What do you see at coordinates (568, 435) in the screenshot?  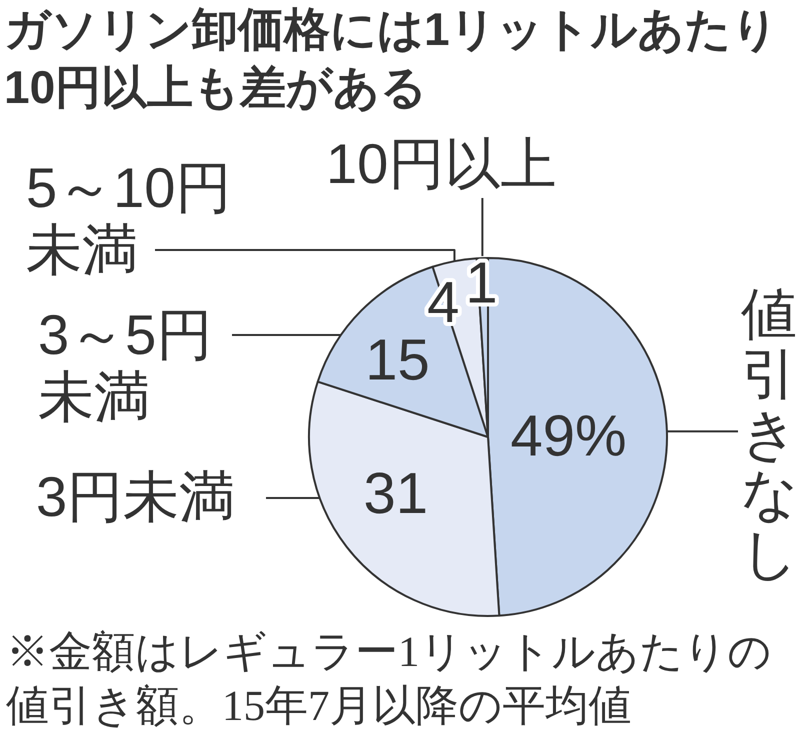 I see `data-label: 49%` at bounding box center [568, 435].